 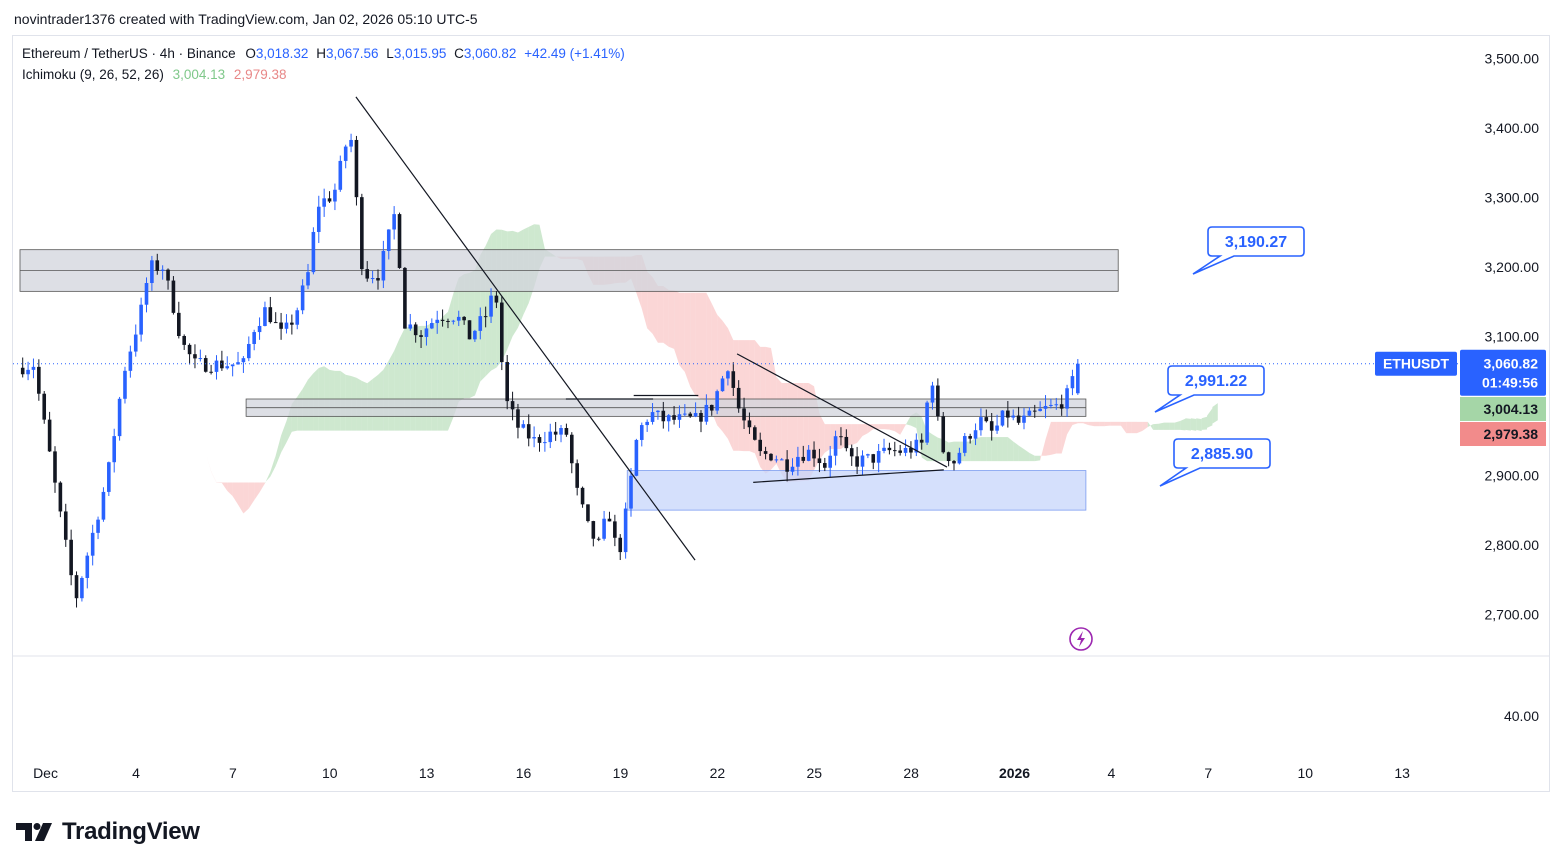 I want to click on price-callout: 2,991.22, so click(x=1209, y=389).